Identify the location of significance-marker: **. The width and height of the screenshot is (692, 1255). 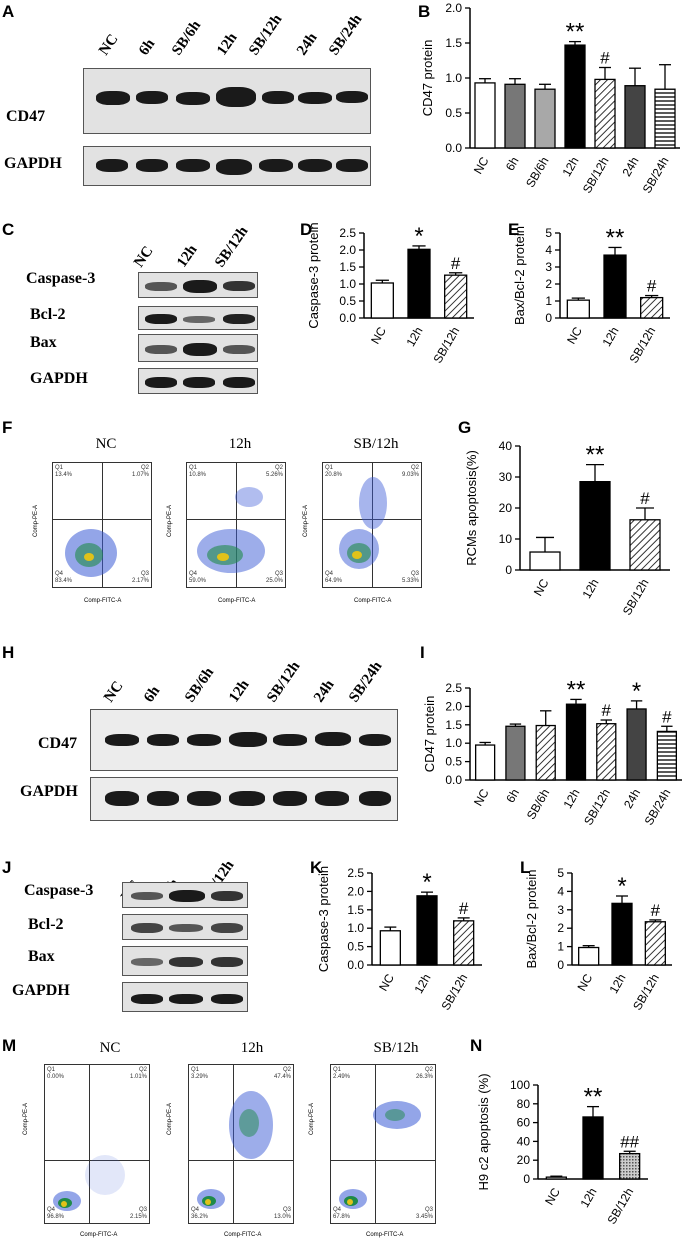
(615, 237).